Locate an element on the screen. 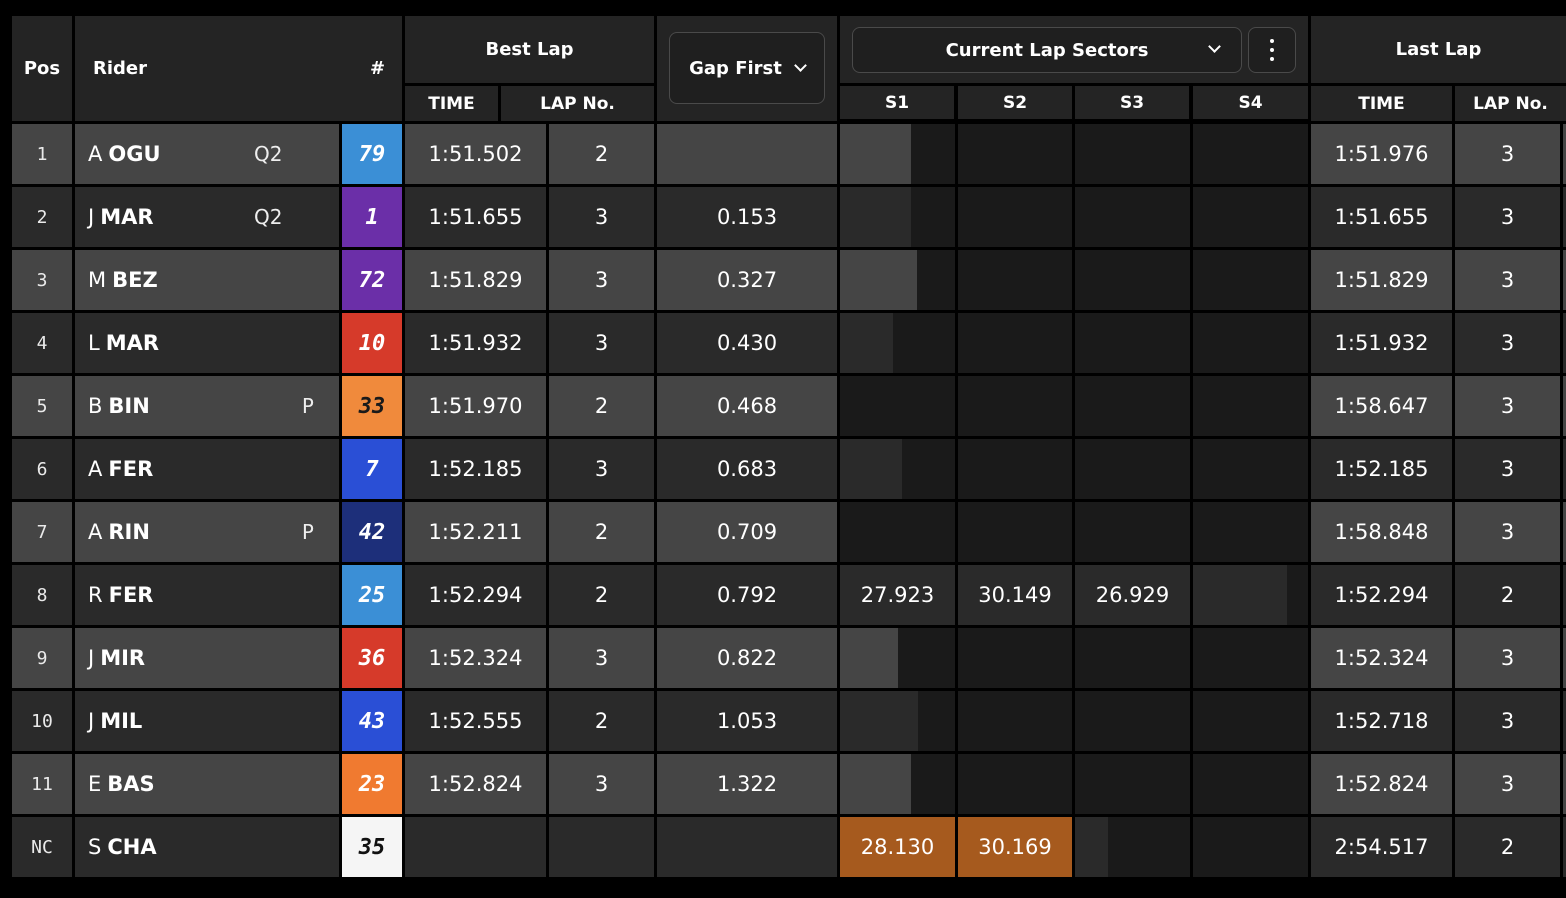  header-s3: S3 is located at coordinates (1132, 102).